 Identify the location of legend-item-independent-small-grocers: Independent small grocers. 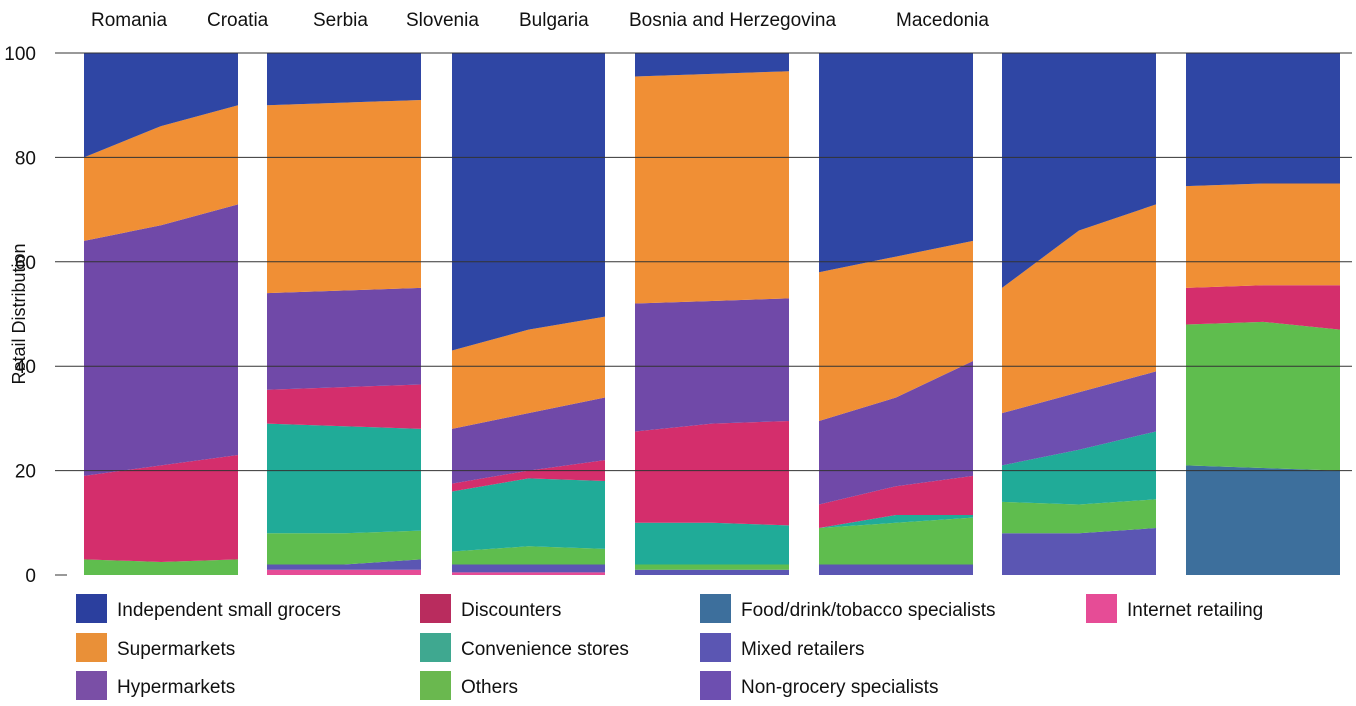
(208, 608).